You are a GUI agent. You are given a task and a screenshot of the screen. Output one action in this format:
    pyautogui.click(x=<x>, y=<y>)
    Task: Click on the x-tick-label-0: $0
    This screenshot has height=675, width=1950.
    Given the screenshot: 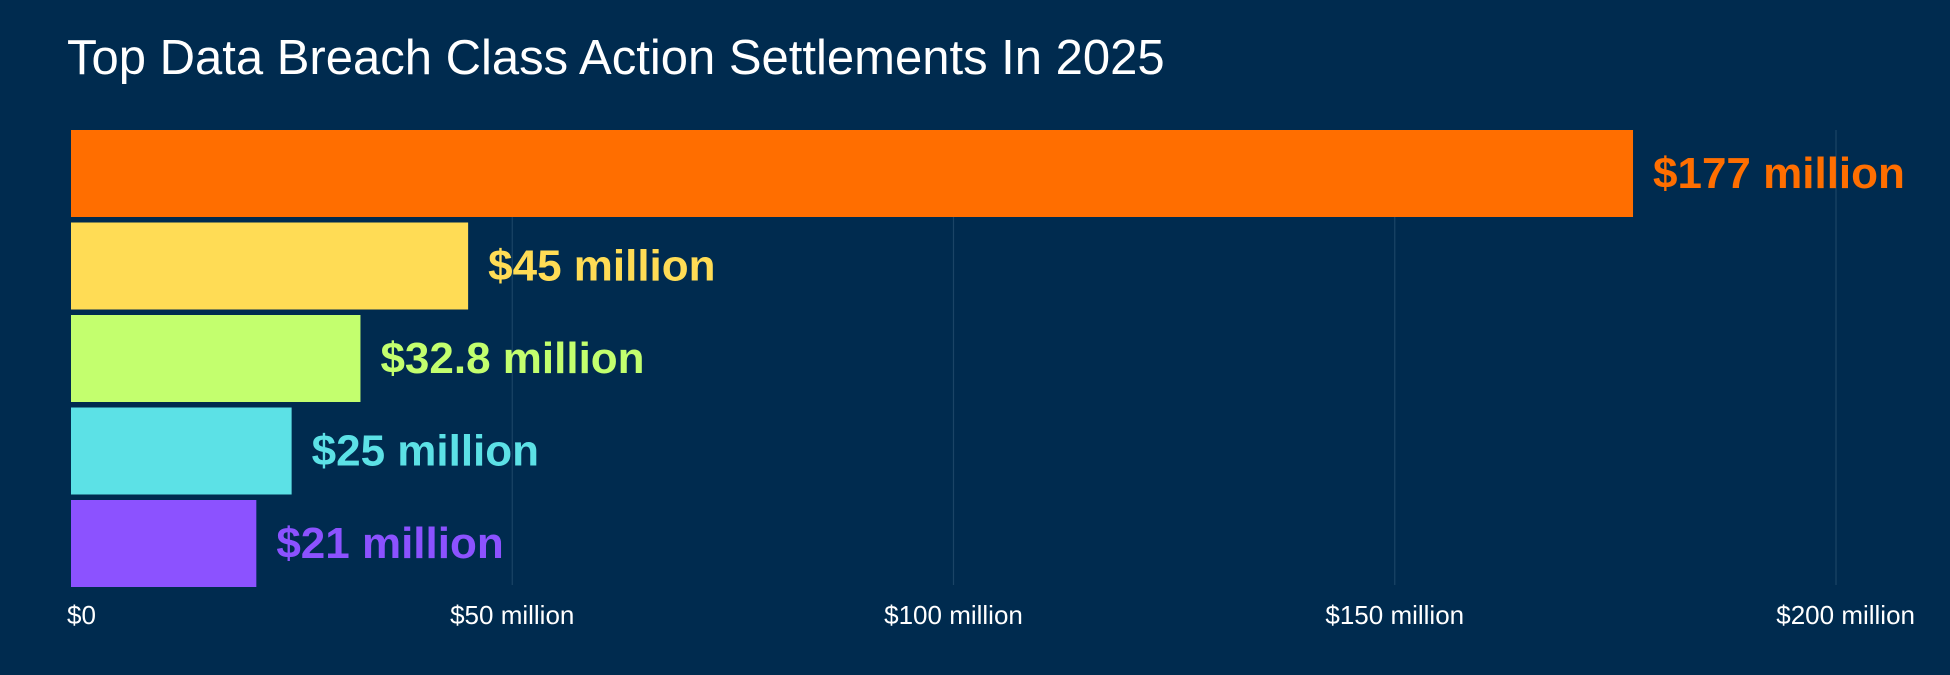 What is the action you would take?
    pyautogui.click(x=81, y=615)
    